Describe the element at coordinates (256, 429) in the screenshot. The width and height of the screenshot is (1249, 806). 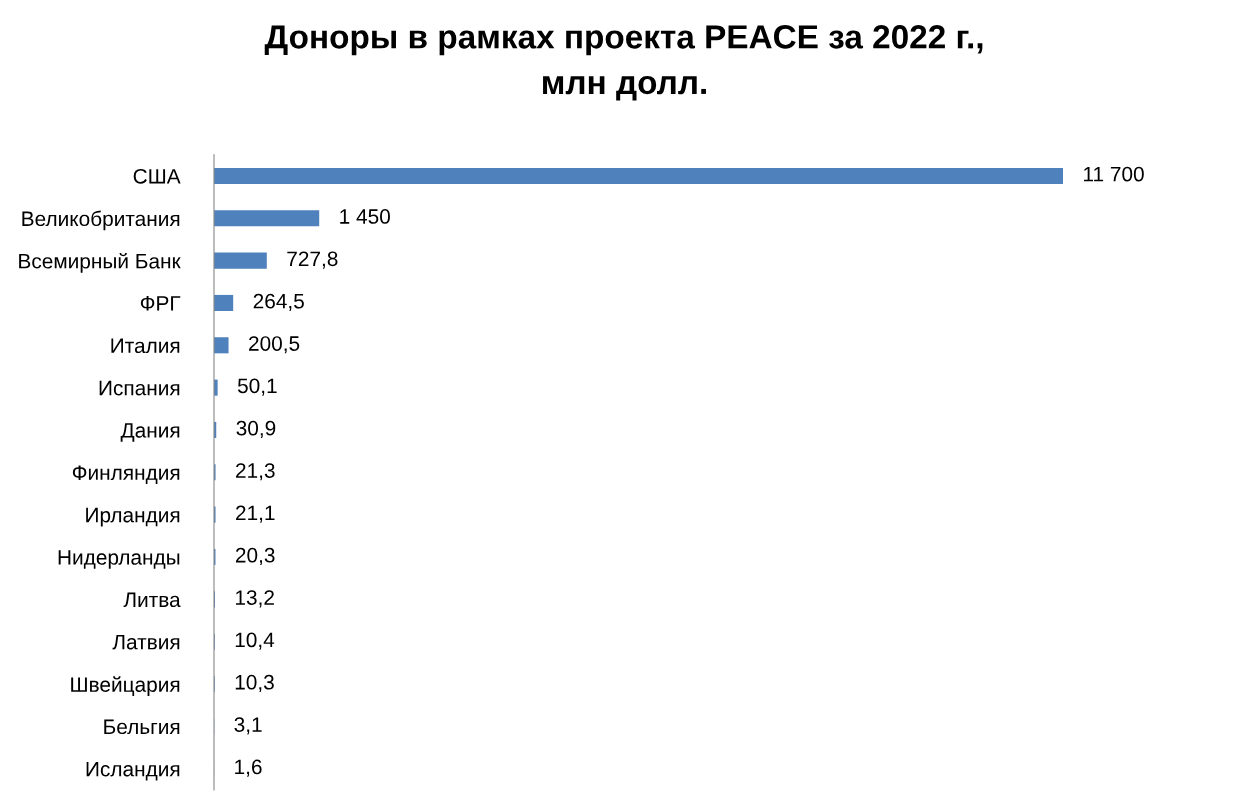
I see `data-label: 30,9` at that location.